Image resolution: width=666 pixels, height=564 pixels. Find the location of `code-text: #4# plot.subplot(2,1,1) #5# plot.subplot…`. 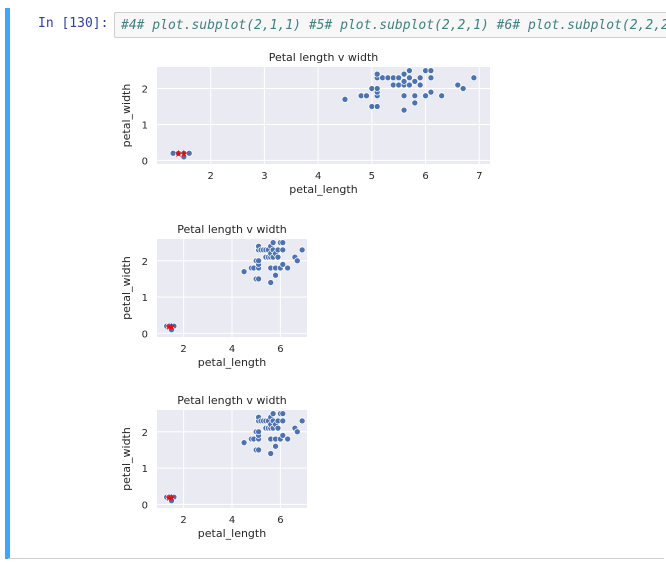

code-text: #4# plot.subplot(2,1,1) #5# plot.subplot… is located at coordinates (393, 25).